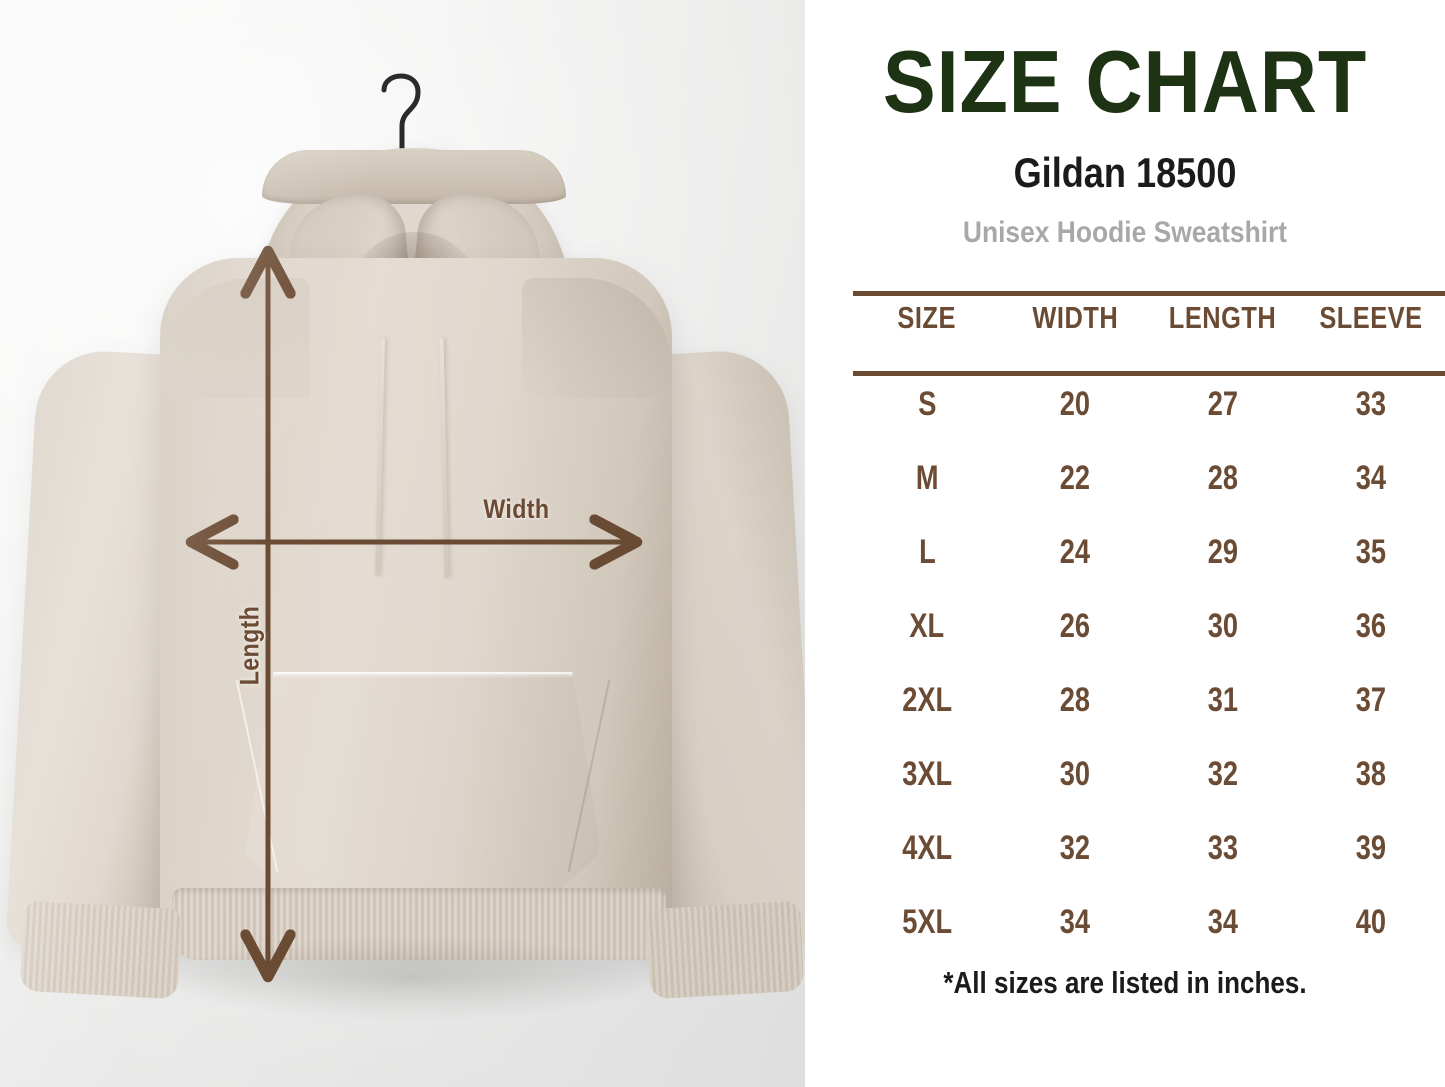  What do you see at coordinates (1223, 477) in the screenshot?
I see `cell-length: 28` at bounding box center [1223, 477].